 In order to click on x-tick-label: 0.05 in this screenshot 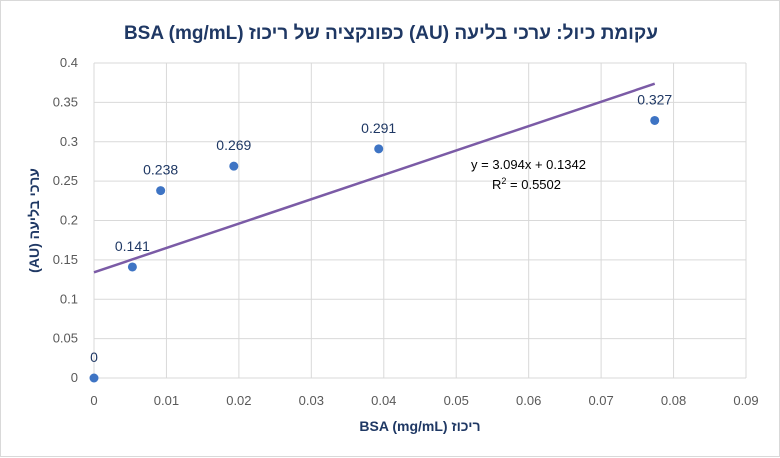, I will do `click(456, 400)`.